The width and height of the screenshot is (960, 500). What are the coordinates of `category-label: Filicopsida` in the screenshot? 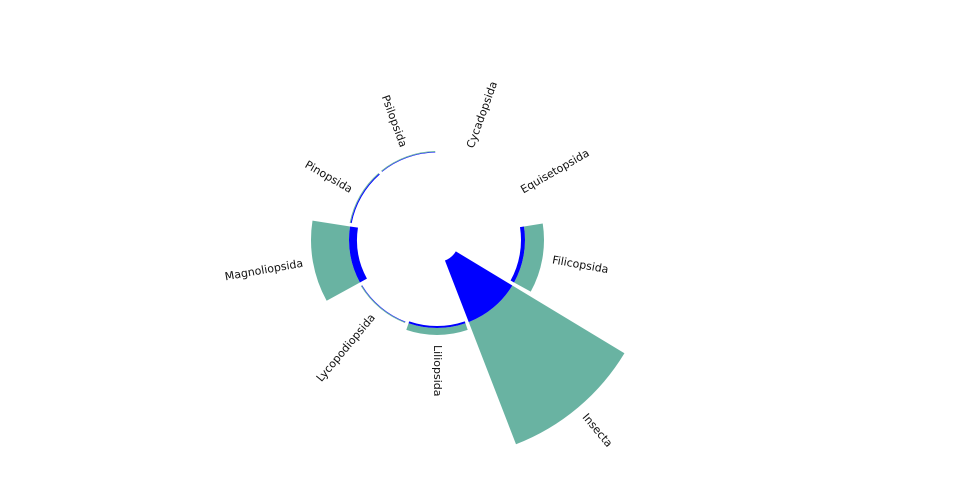 It's located at (580, 264).